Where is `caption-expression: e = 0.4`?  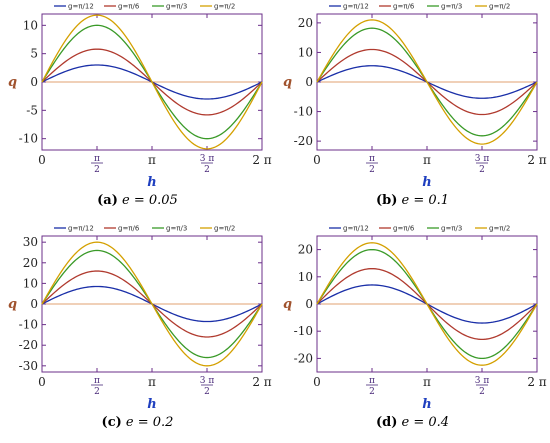 caption-expression: e = 0.4 is located at coordinates (423, 422).